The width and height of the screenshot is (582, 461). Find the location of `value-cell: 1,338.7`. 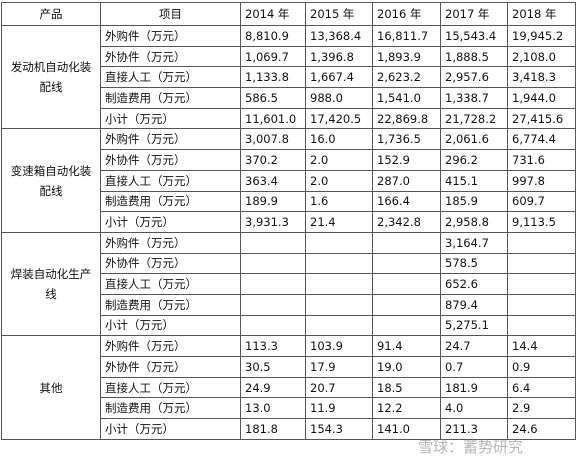

value-cell: 1,338.7 is located at coordinates (474, 98).